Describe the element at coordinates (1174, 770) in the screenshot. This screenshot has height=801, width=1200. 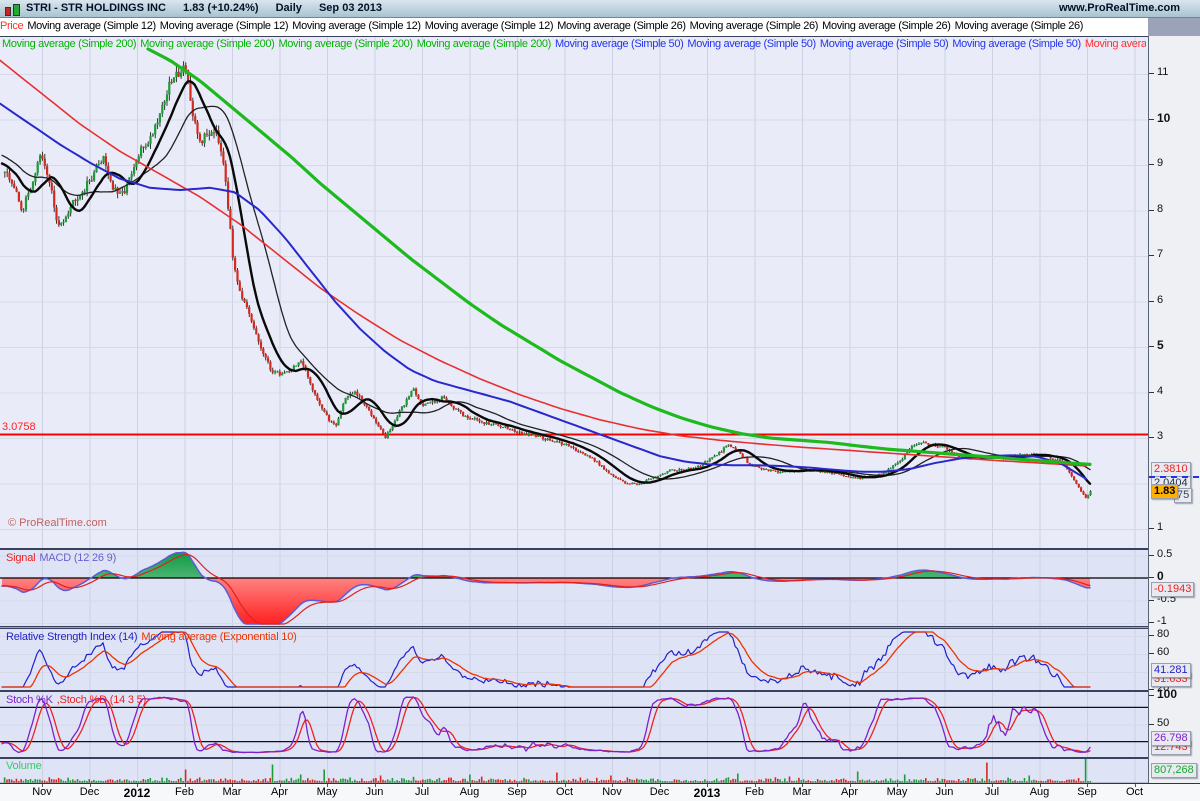
I see `volume-value-badge: 807,268` at that location.